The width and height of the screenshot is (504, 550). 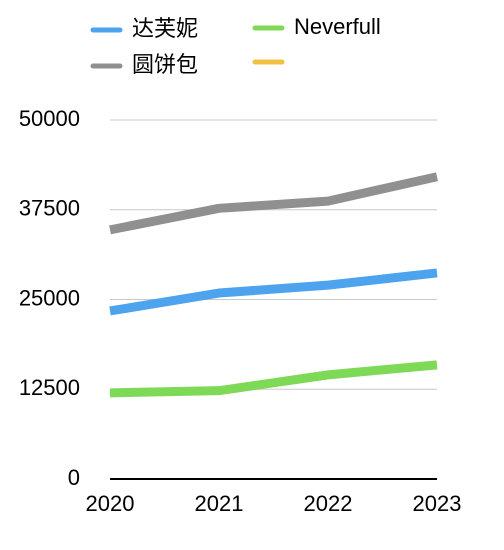 What do you see at coordinates (437, 503) in the screenshot?
I see `x-tick-label: 2023` at bounding box center [437, 503].